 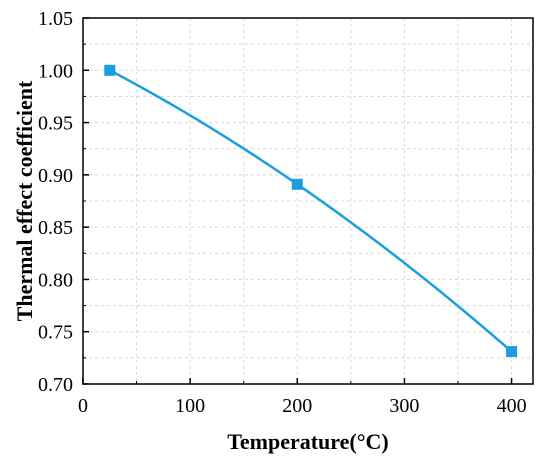 I want to click on y-tick-label: 0.95, so click(x=55, y=124).